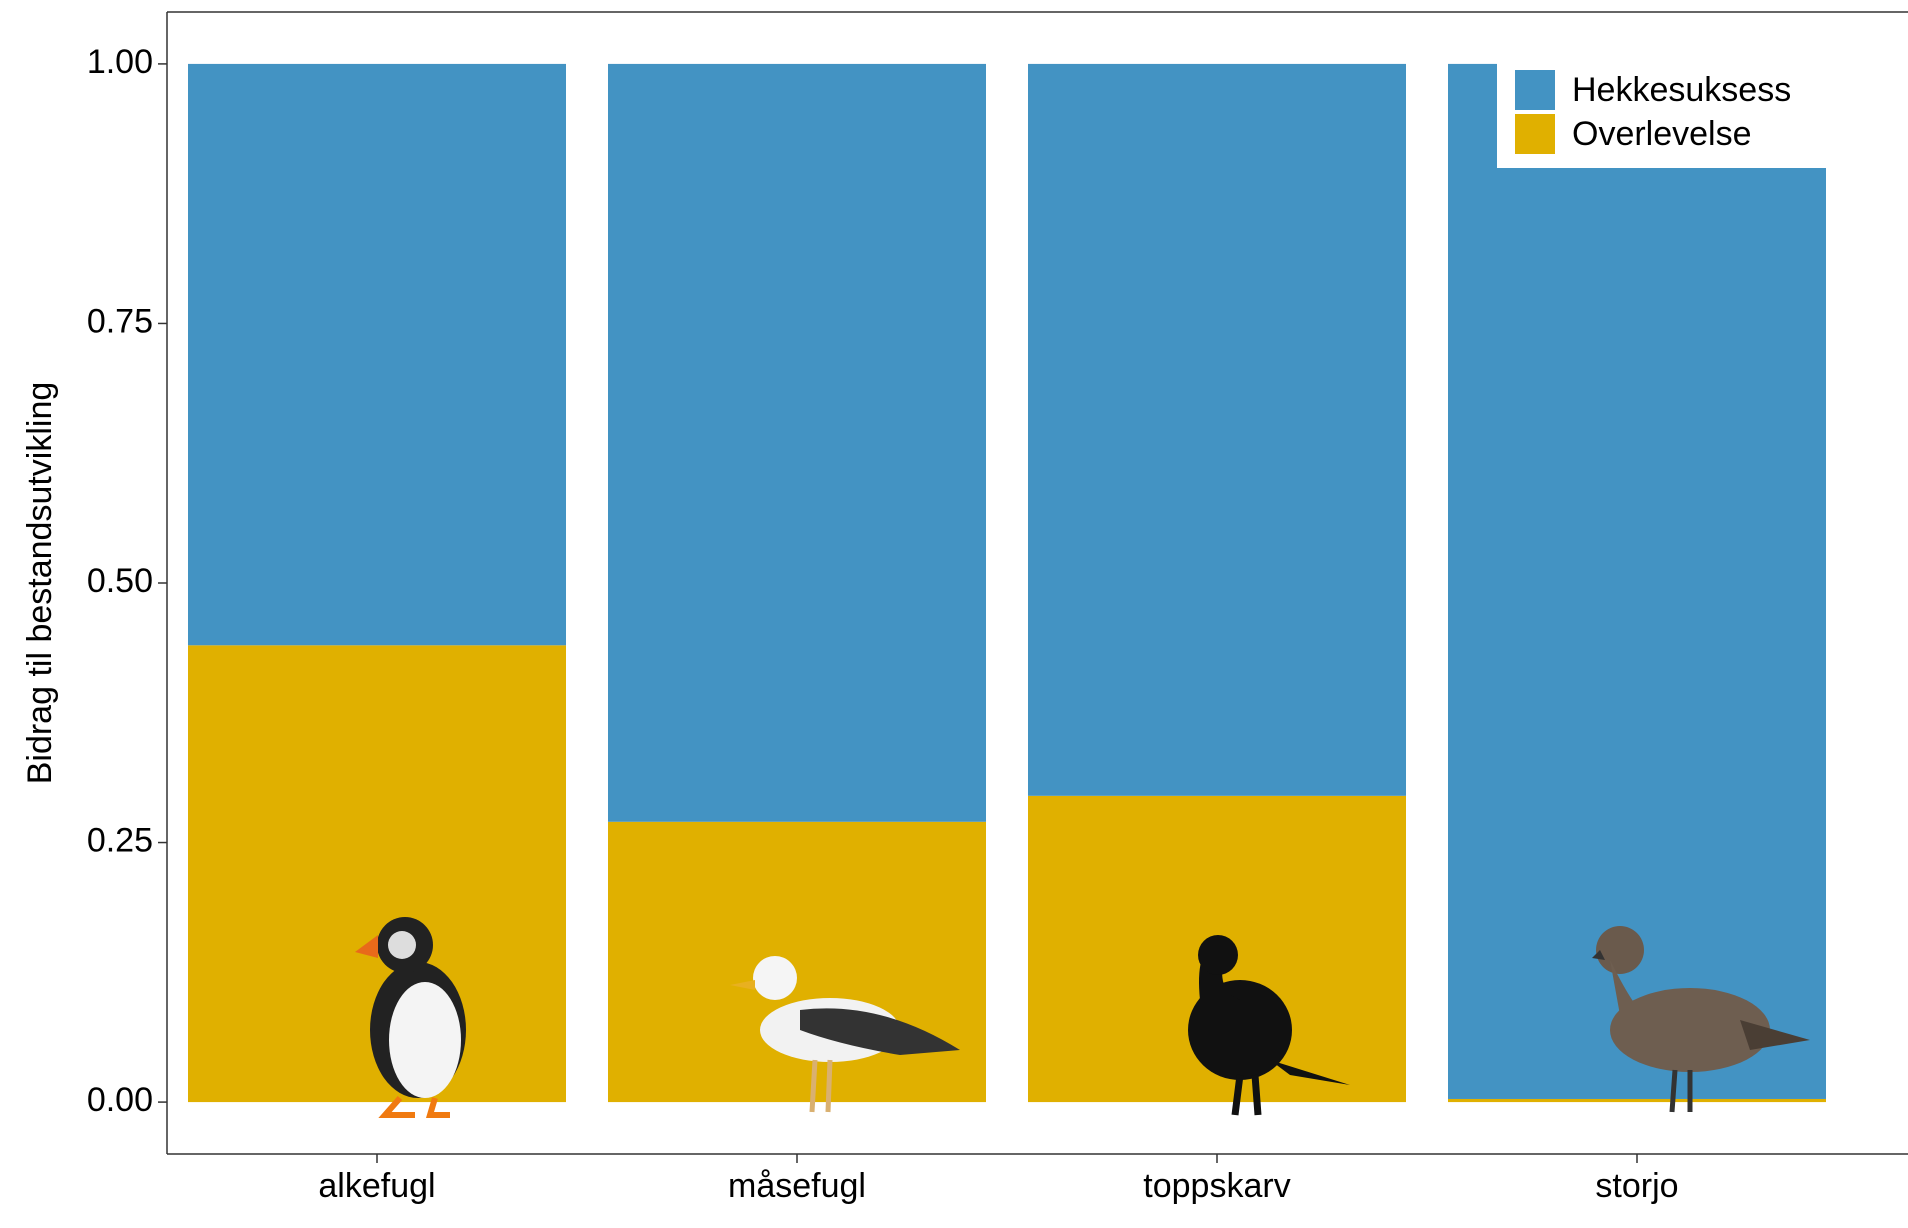  I want to click on legend-background, so click(1702, 111).